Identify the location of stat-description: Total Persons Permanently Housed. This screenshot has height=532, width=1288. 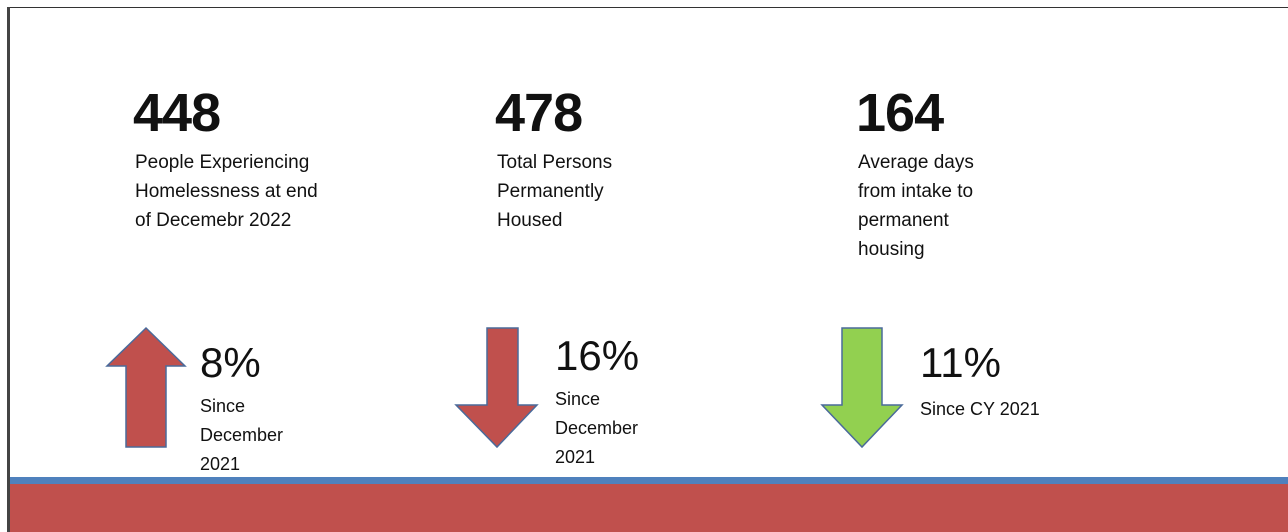
(554, 191).